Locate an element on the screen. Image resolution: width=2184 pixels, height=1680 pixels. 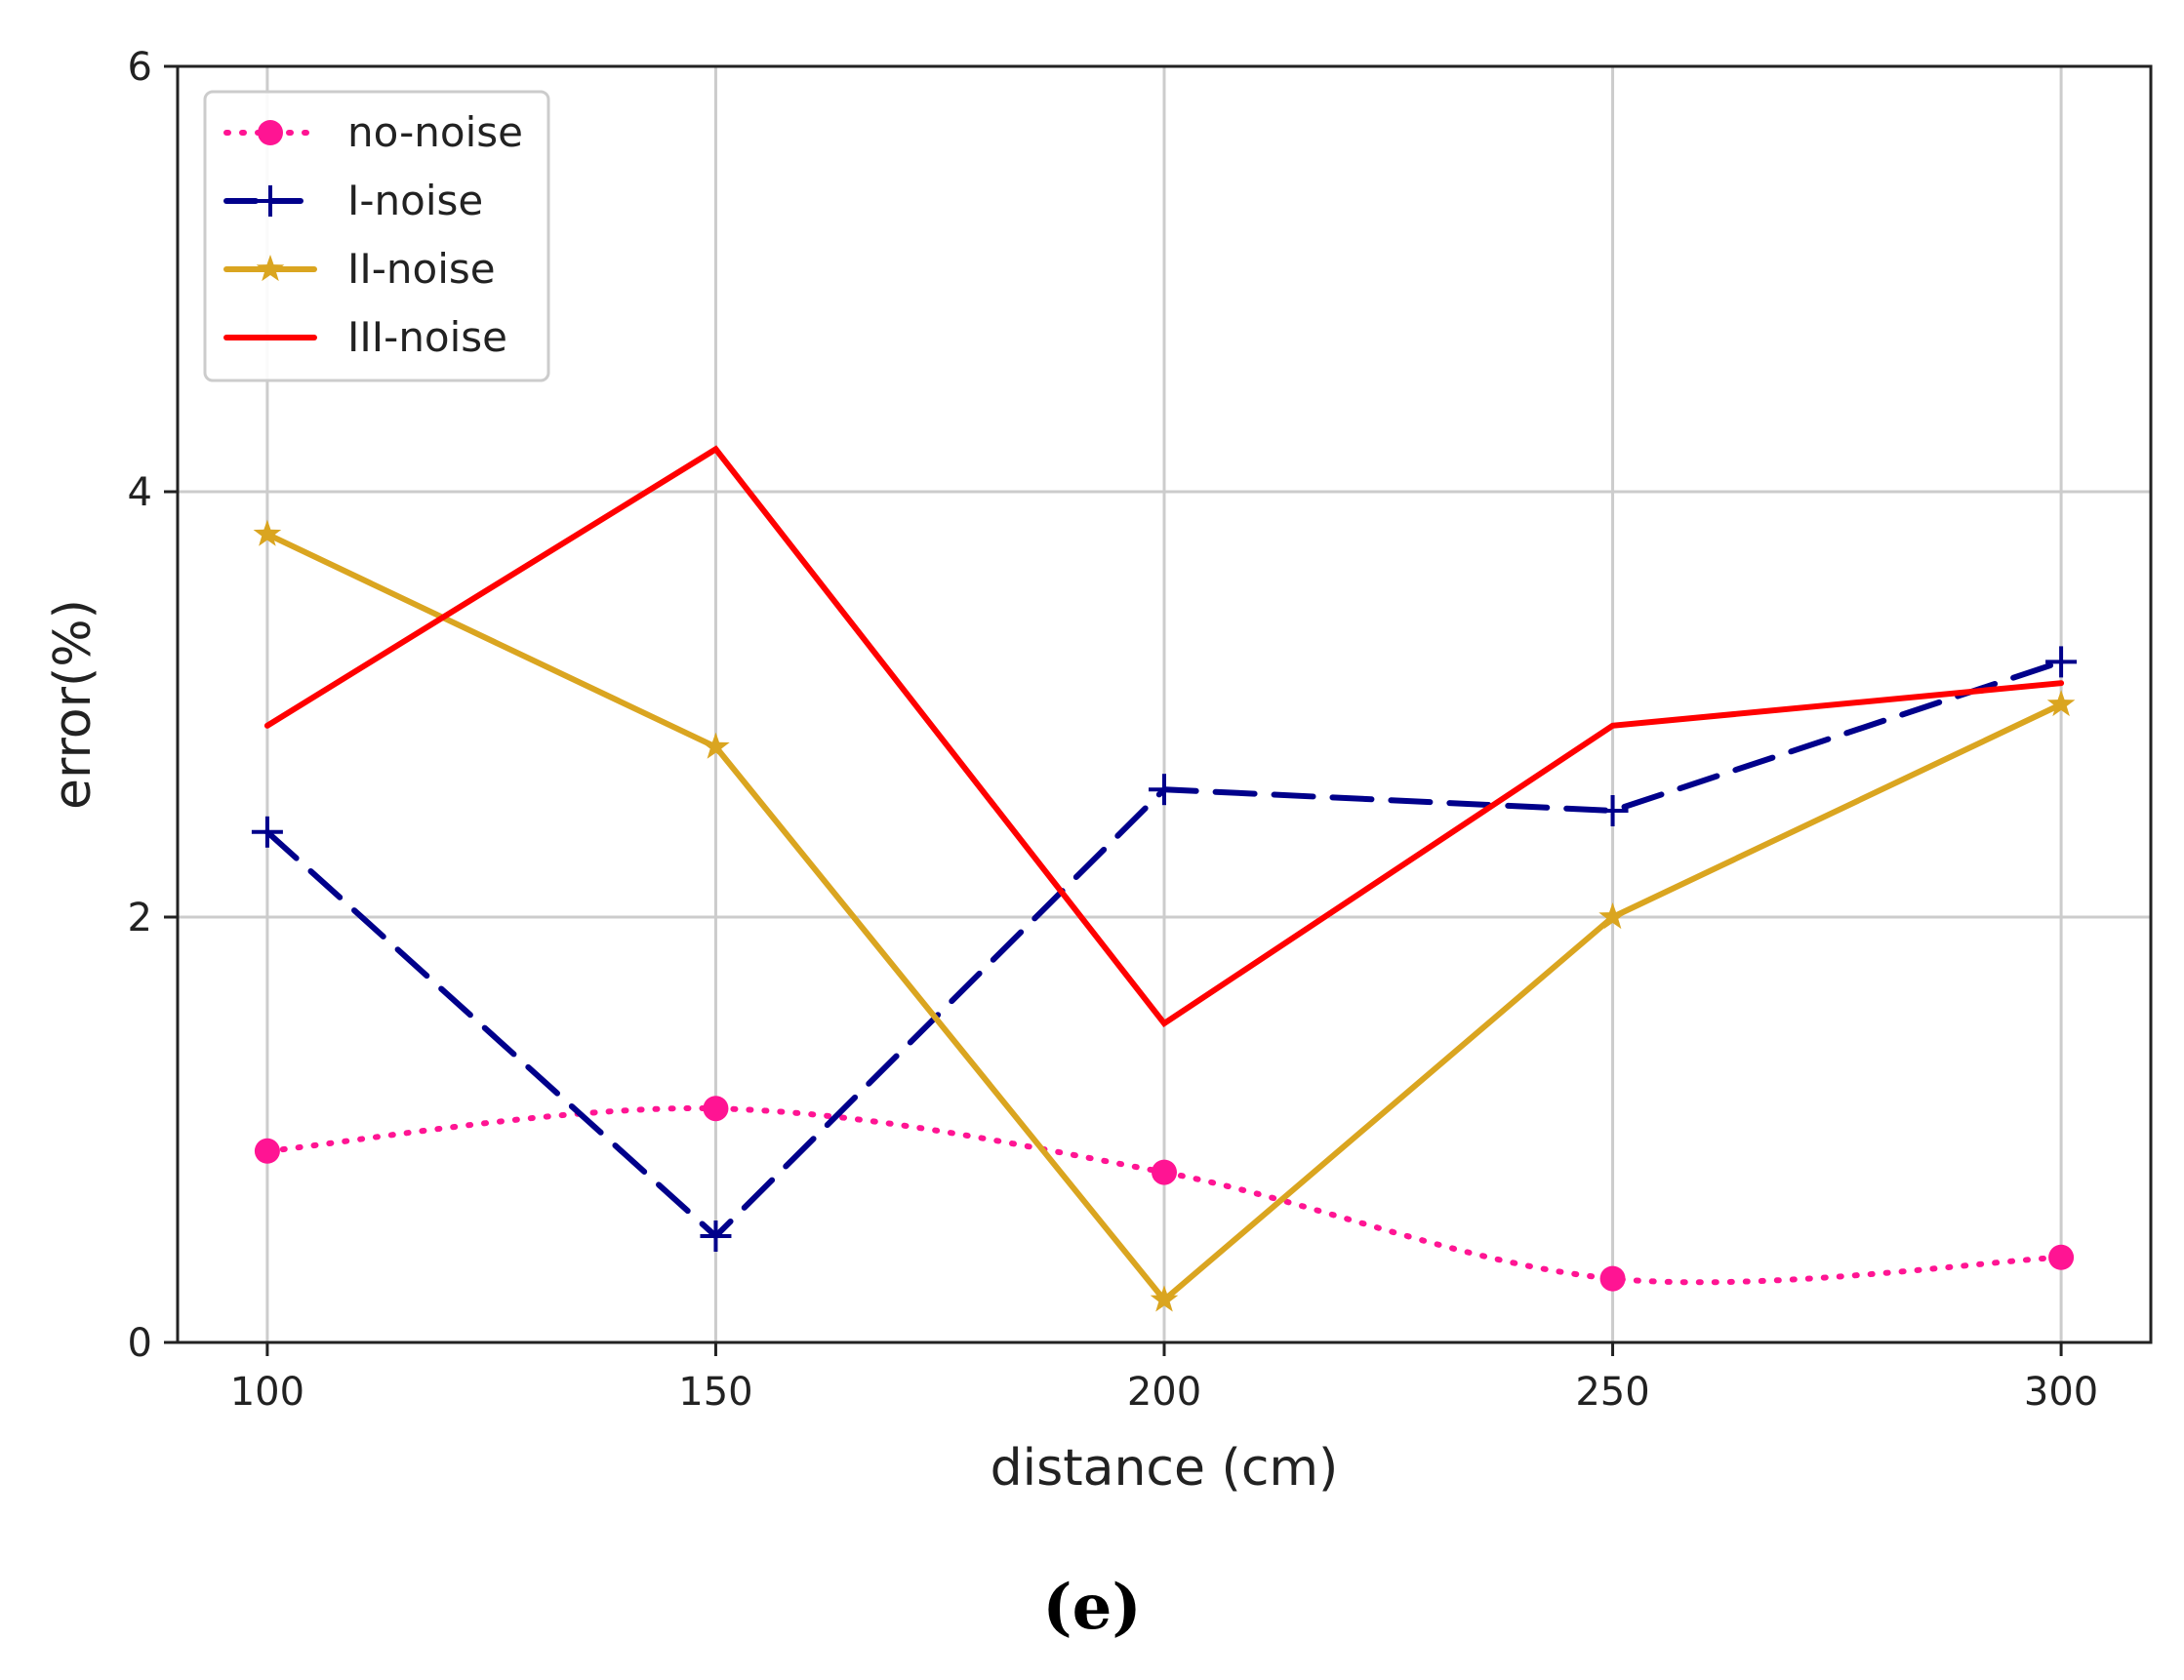
legend-label-i-noise: I-noise is located at coordinates (415, 200).